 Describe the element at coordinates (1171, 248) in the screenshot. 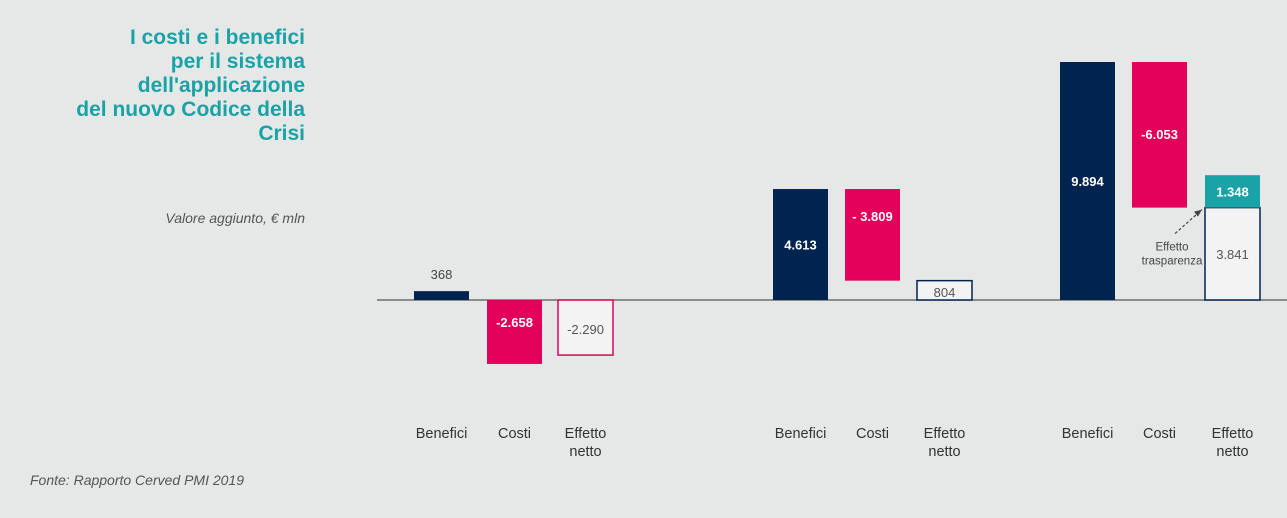

I see `annotation-label: Effetto` at that location.